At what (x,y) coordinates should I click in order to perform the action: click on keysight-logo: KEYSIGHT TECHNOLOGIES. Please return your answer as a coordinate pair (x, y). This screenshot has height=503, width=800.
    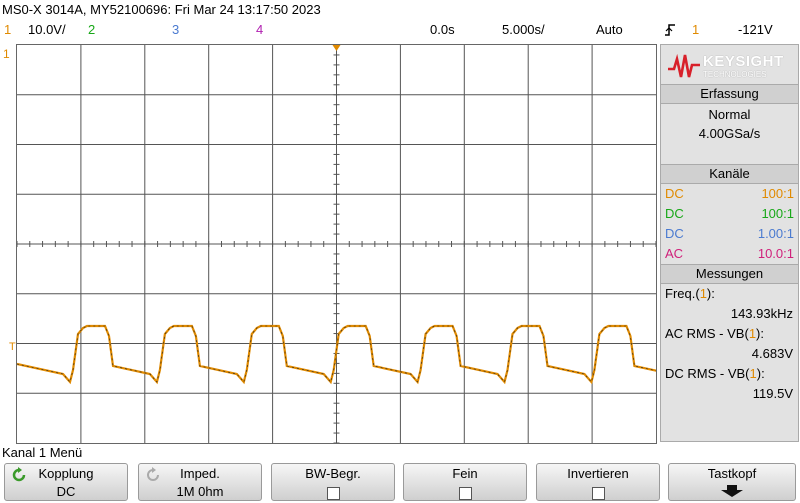
    Looking at the image, I should click on (730, 67).